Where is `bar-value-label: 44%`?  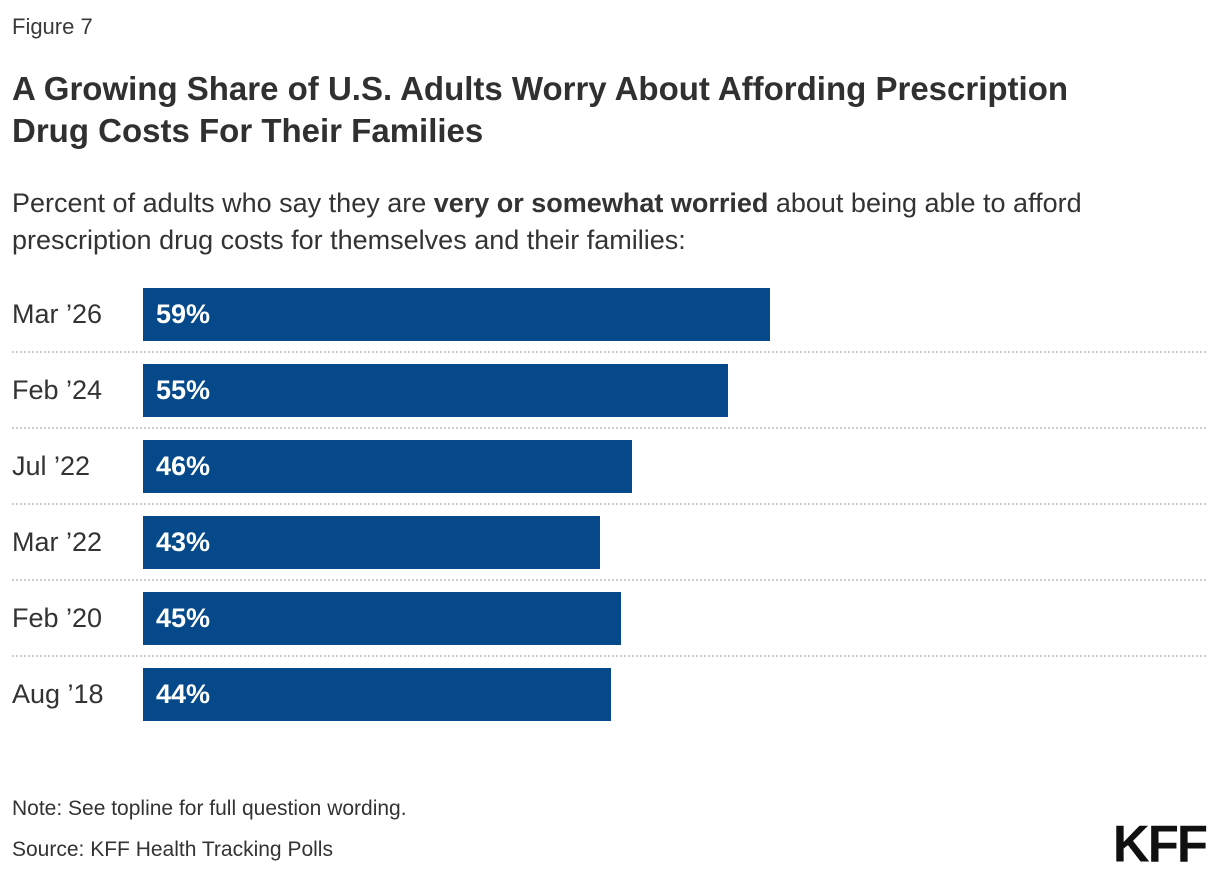
bar-value-label: 44% is located at coordinates (183, 694).